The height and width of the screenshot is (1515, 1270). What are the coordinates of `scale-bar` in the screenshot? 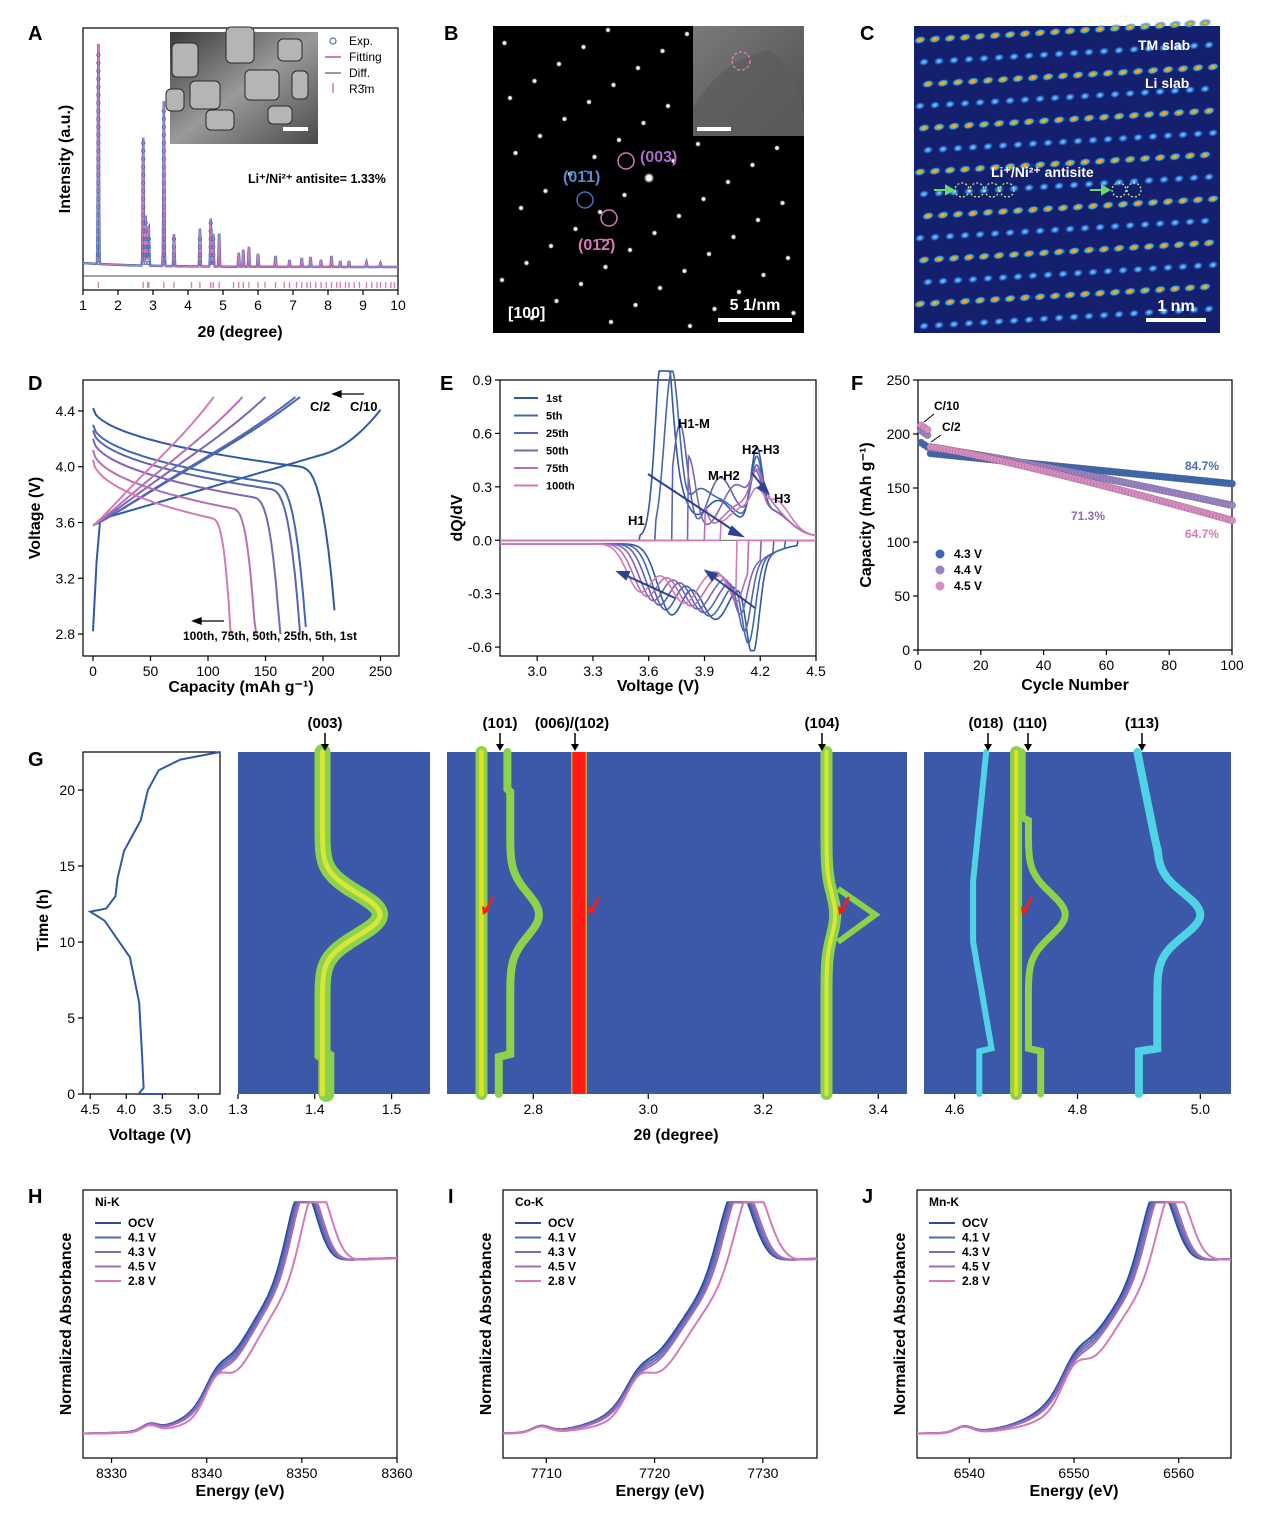 It's located at (755, 320).